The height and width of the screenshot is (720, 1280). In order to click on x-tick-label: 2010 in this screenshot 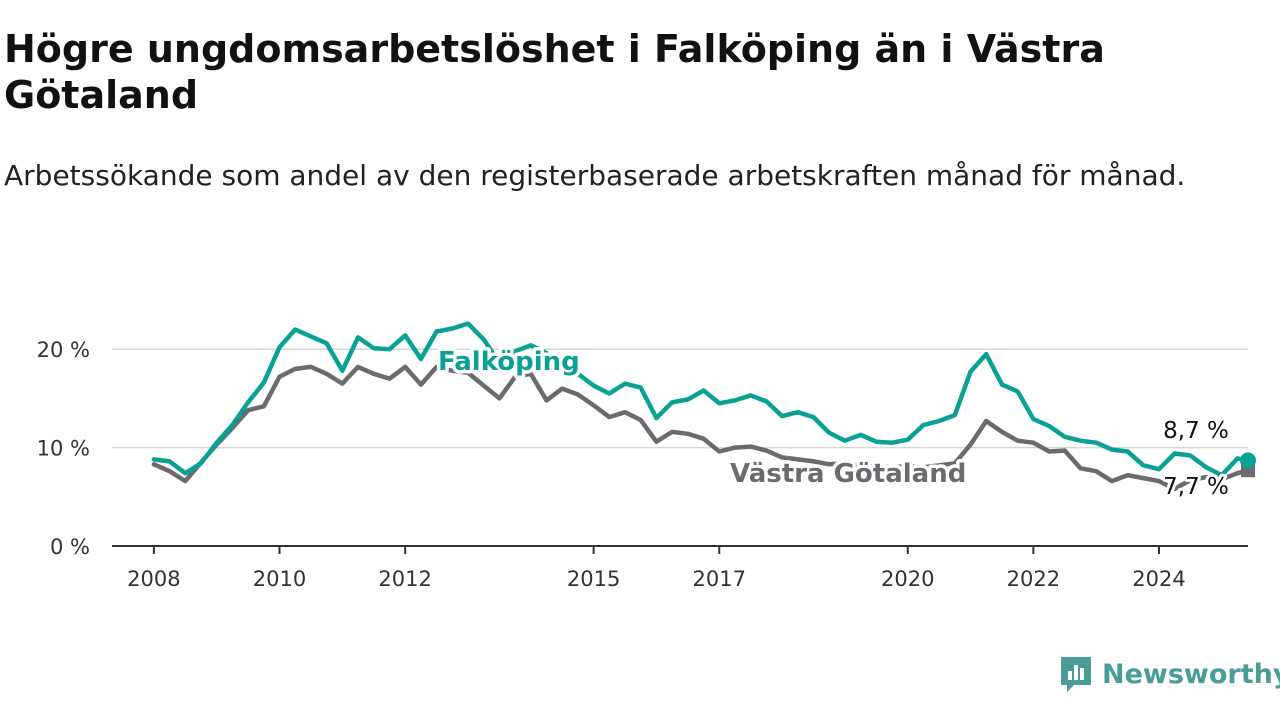, I will do `click(279, 579)`.